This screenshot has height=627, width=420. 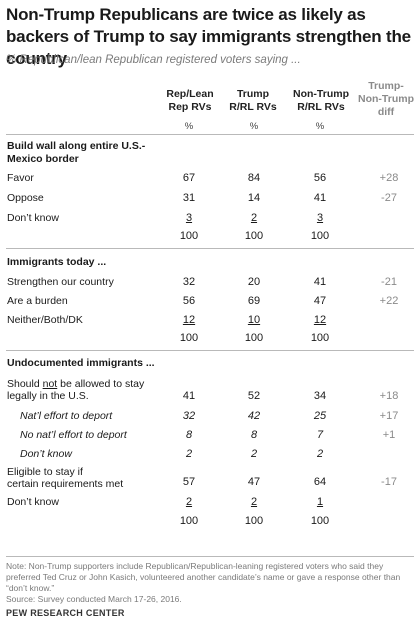 What do you see at coordinates (320, 435) in the screenshot?
I see `cell-value: 7` at bounding box center [320, 435].